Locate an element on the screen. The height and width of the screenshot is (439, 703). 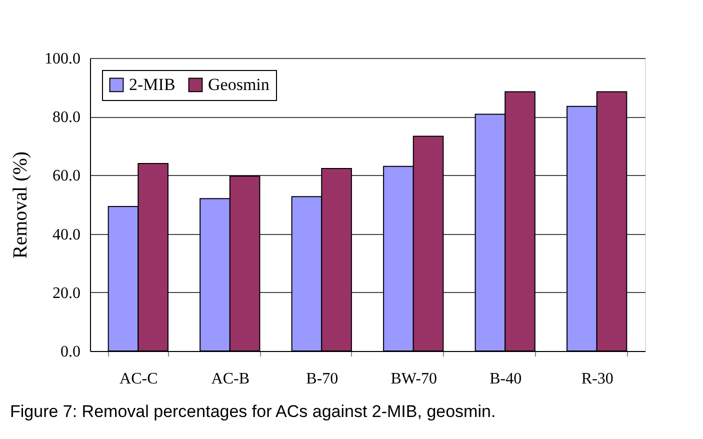
x-tick-label: B-40 is located at coordinates (506, 379).